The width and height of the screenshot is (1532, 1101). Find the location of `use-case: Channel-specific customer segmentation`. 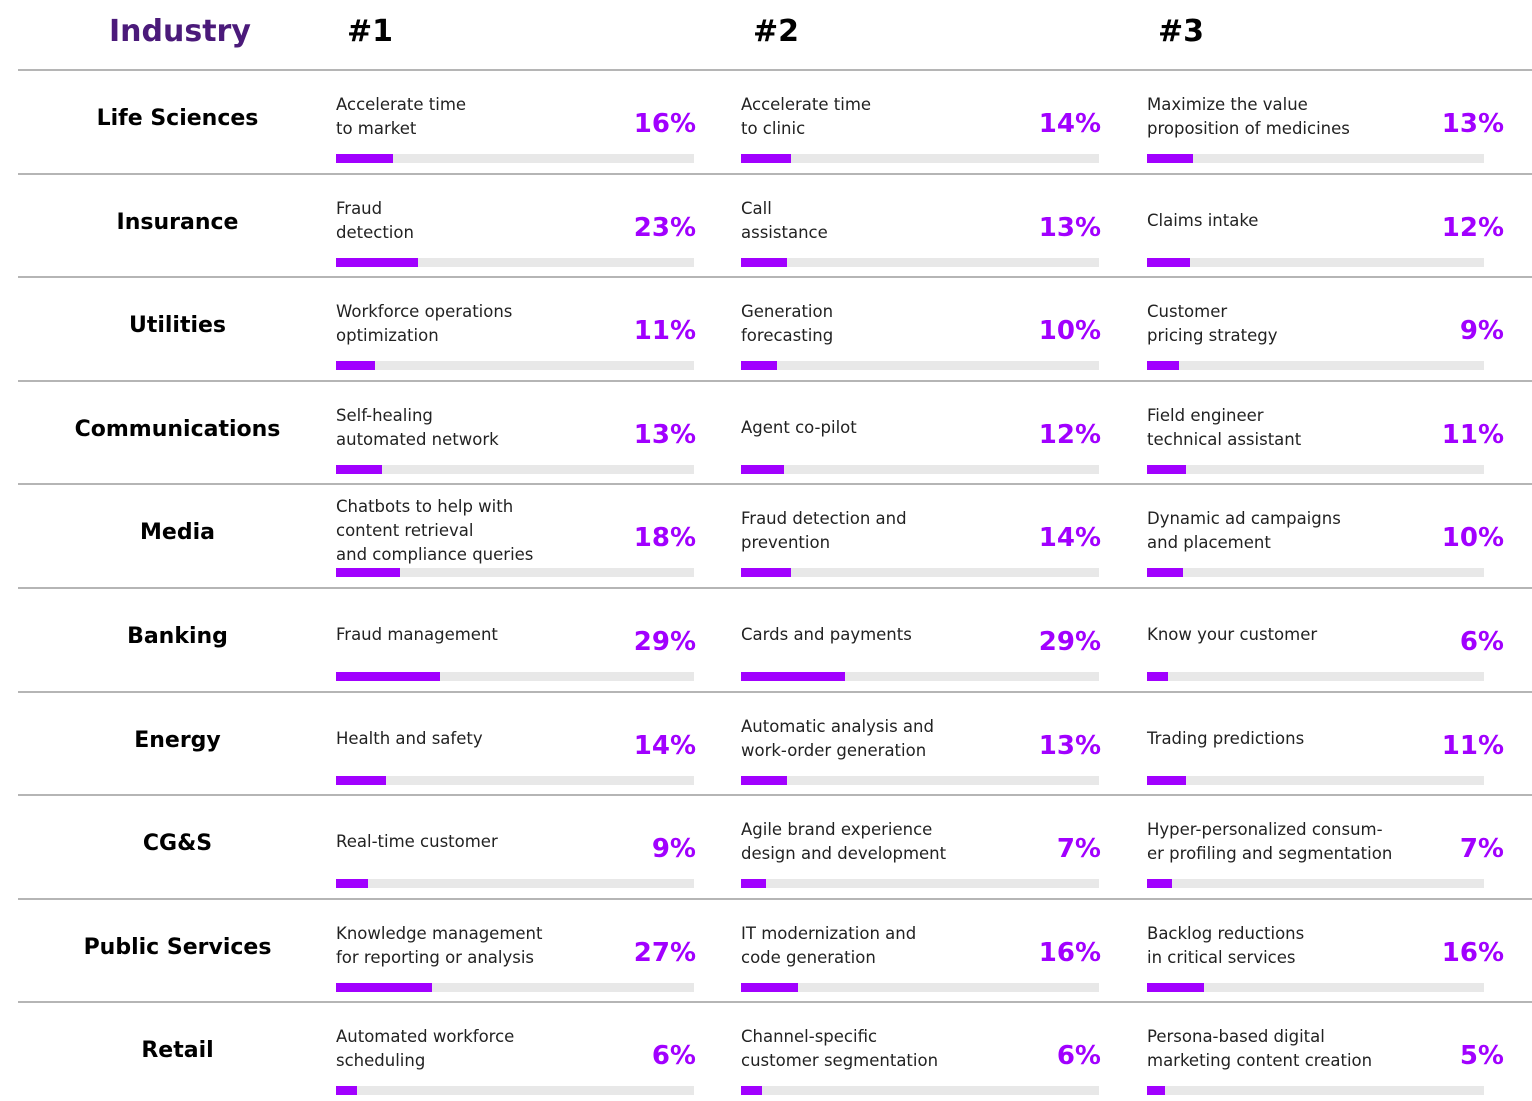

use-case: Channel-specific customer segmentation is located at coordinates (840, 1049).